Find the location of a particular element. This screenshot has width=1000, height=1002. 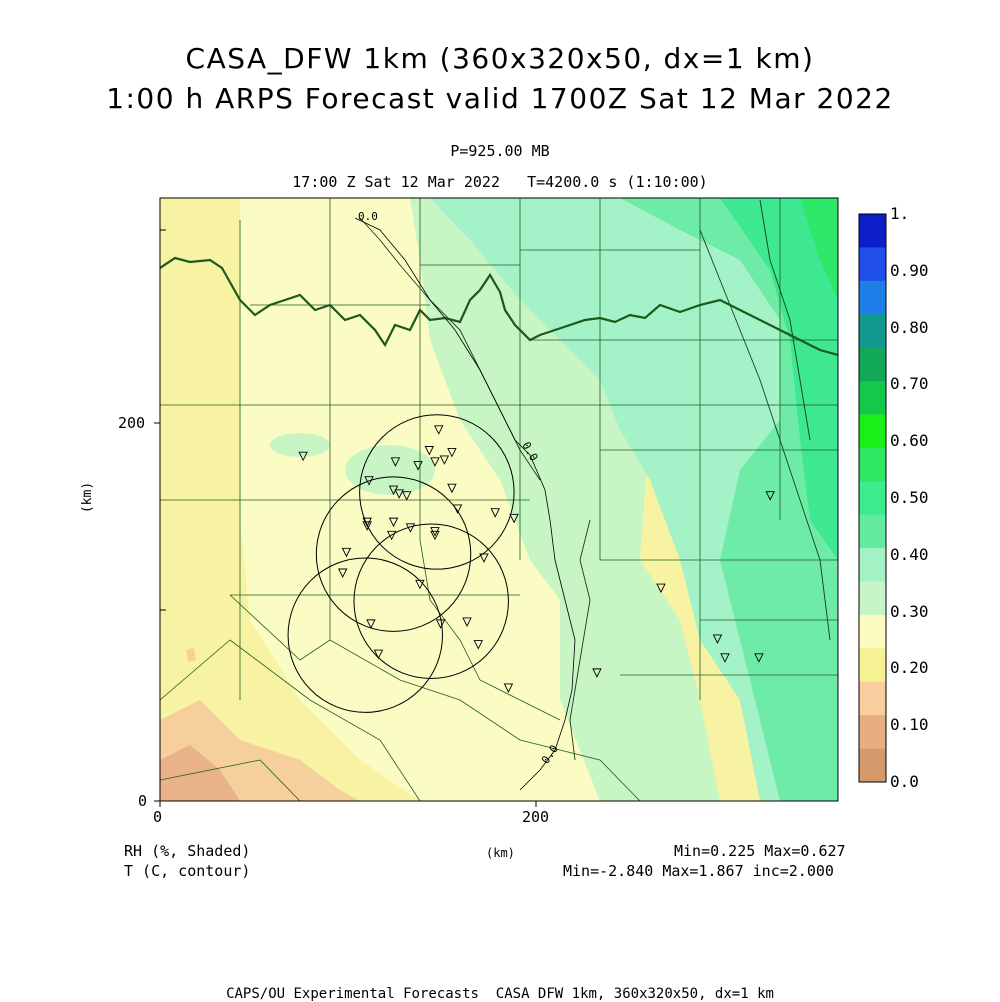

colorbar-label: 0.0 is located at coordinates (904, 781).